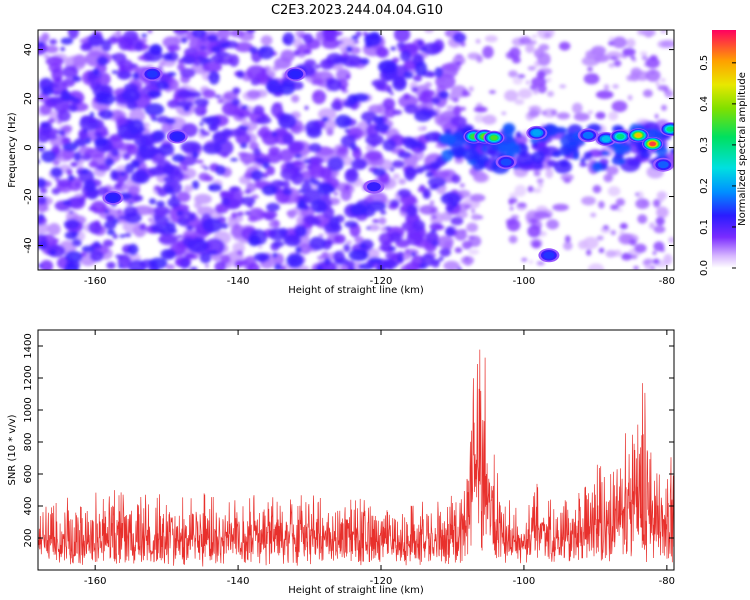  I want to click on snr-y-tick-label: 1400, so click(28, 345).